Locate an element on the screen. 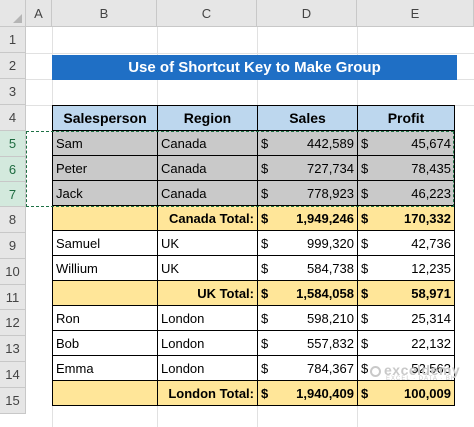 The image size is (474, 427). table-row: Jack Canada $778,923 $46,223 is located at coordinates (253, 193).